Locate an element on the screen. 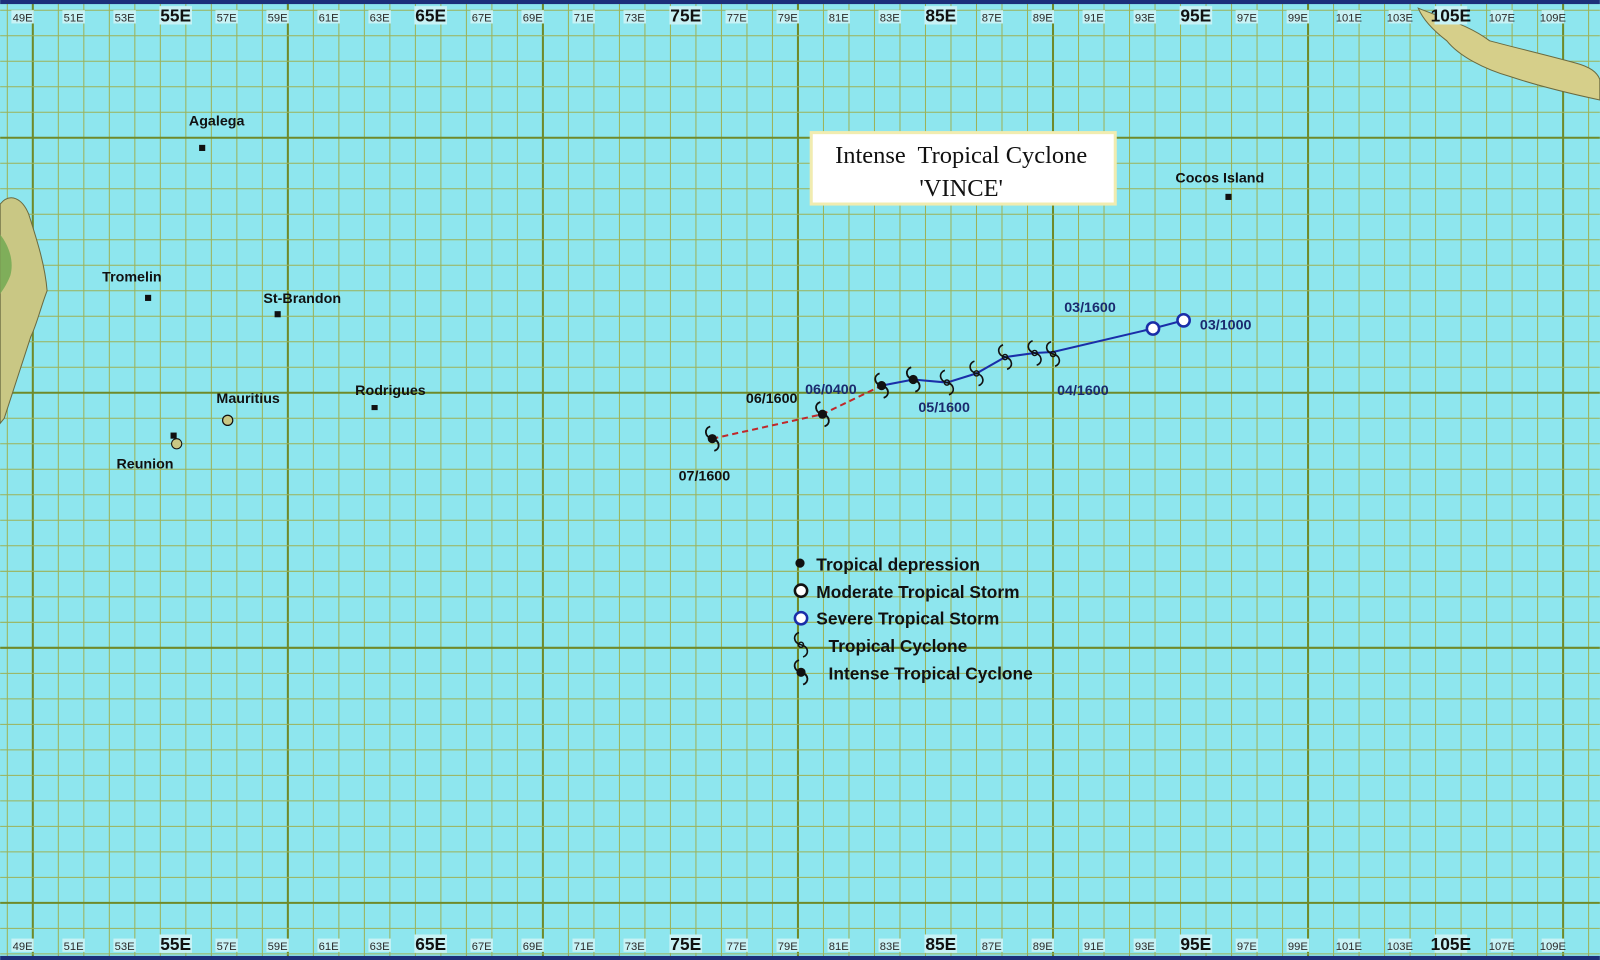 The image size is (1600, 960). longitude-label: 73E is located at coordinates (635, 18).